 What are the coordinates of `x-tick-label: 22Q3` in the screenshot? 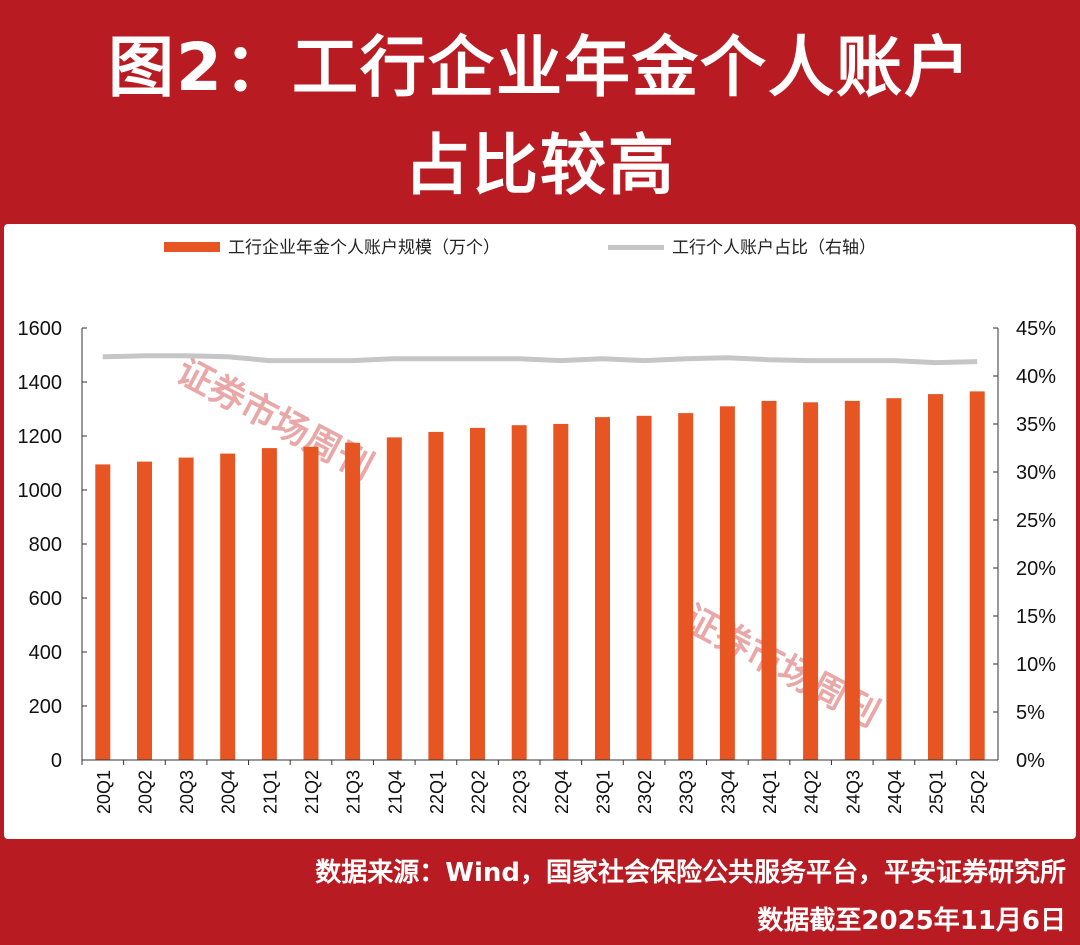 It's located at (520, 792).